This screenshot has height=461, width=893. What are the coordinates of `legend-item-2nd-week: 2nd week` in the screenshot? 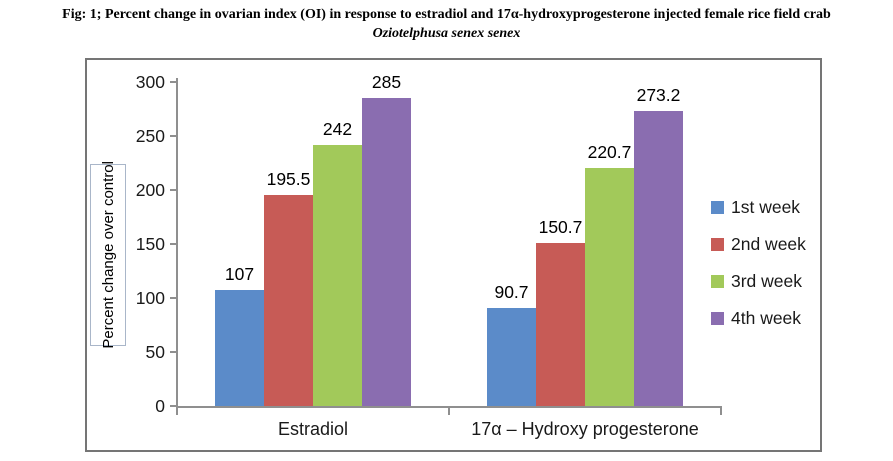 It's located at (758, 244).